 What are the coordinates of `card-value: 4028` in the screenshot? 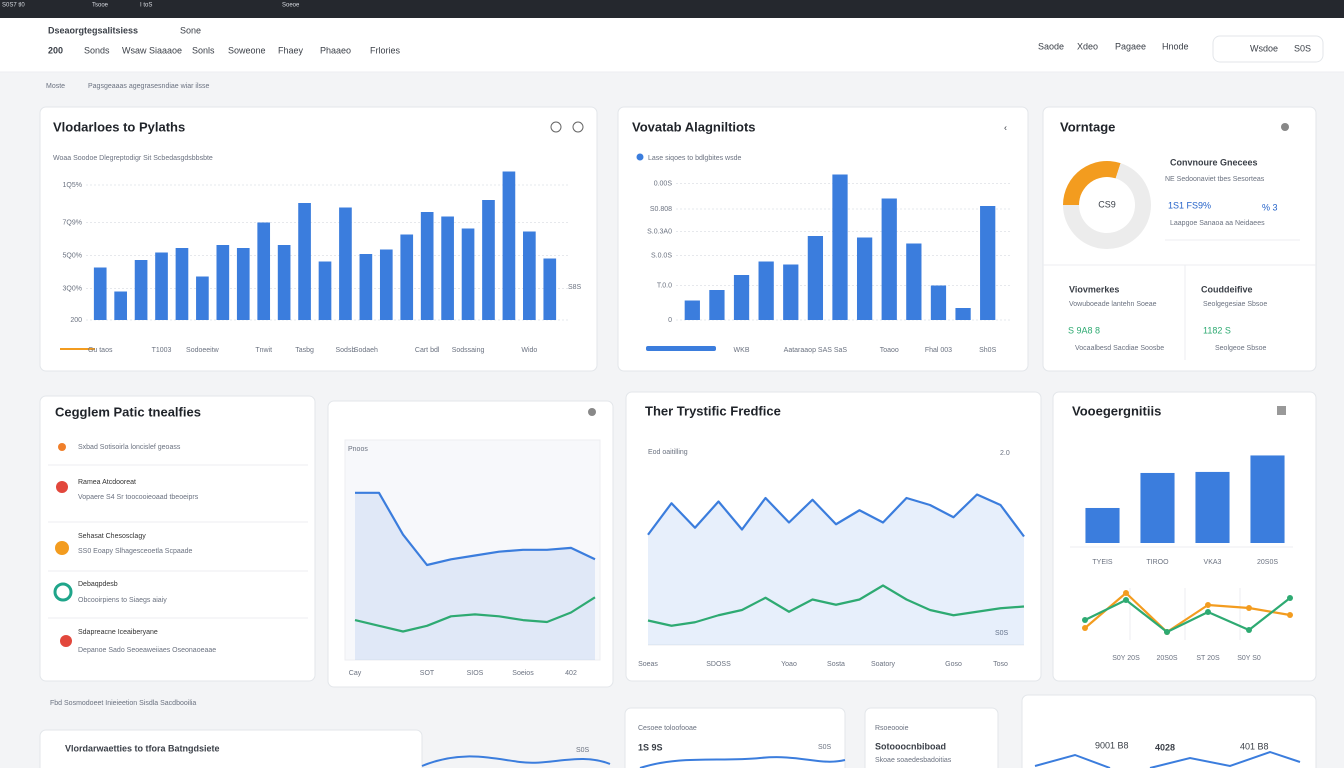 It's located at (1165, 747).